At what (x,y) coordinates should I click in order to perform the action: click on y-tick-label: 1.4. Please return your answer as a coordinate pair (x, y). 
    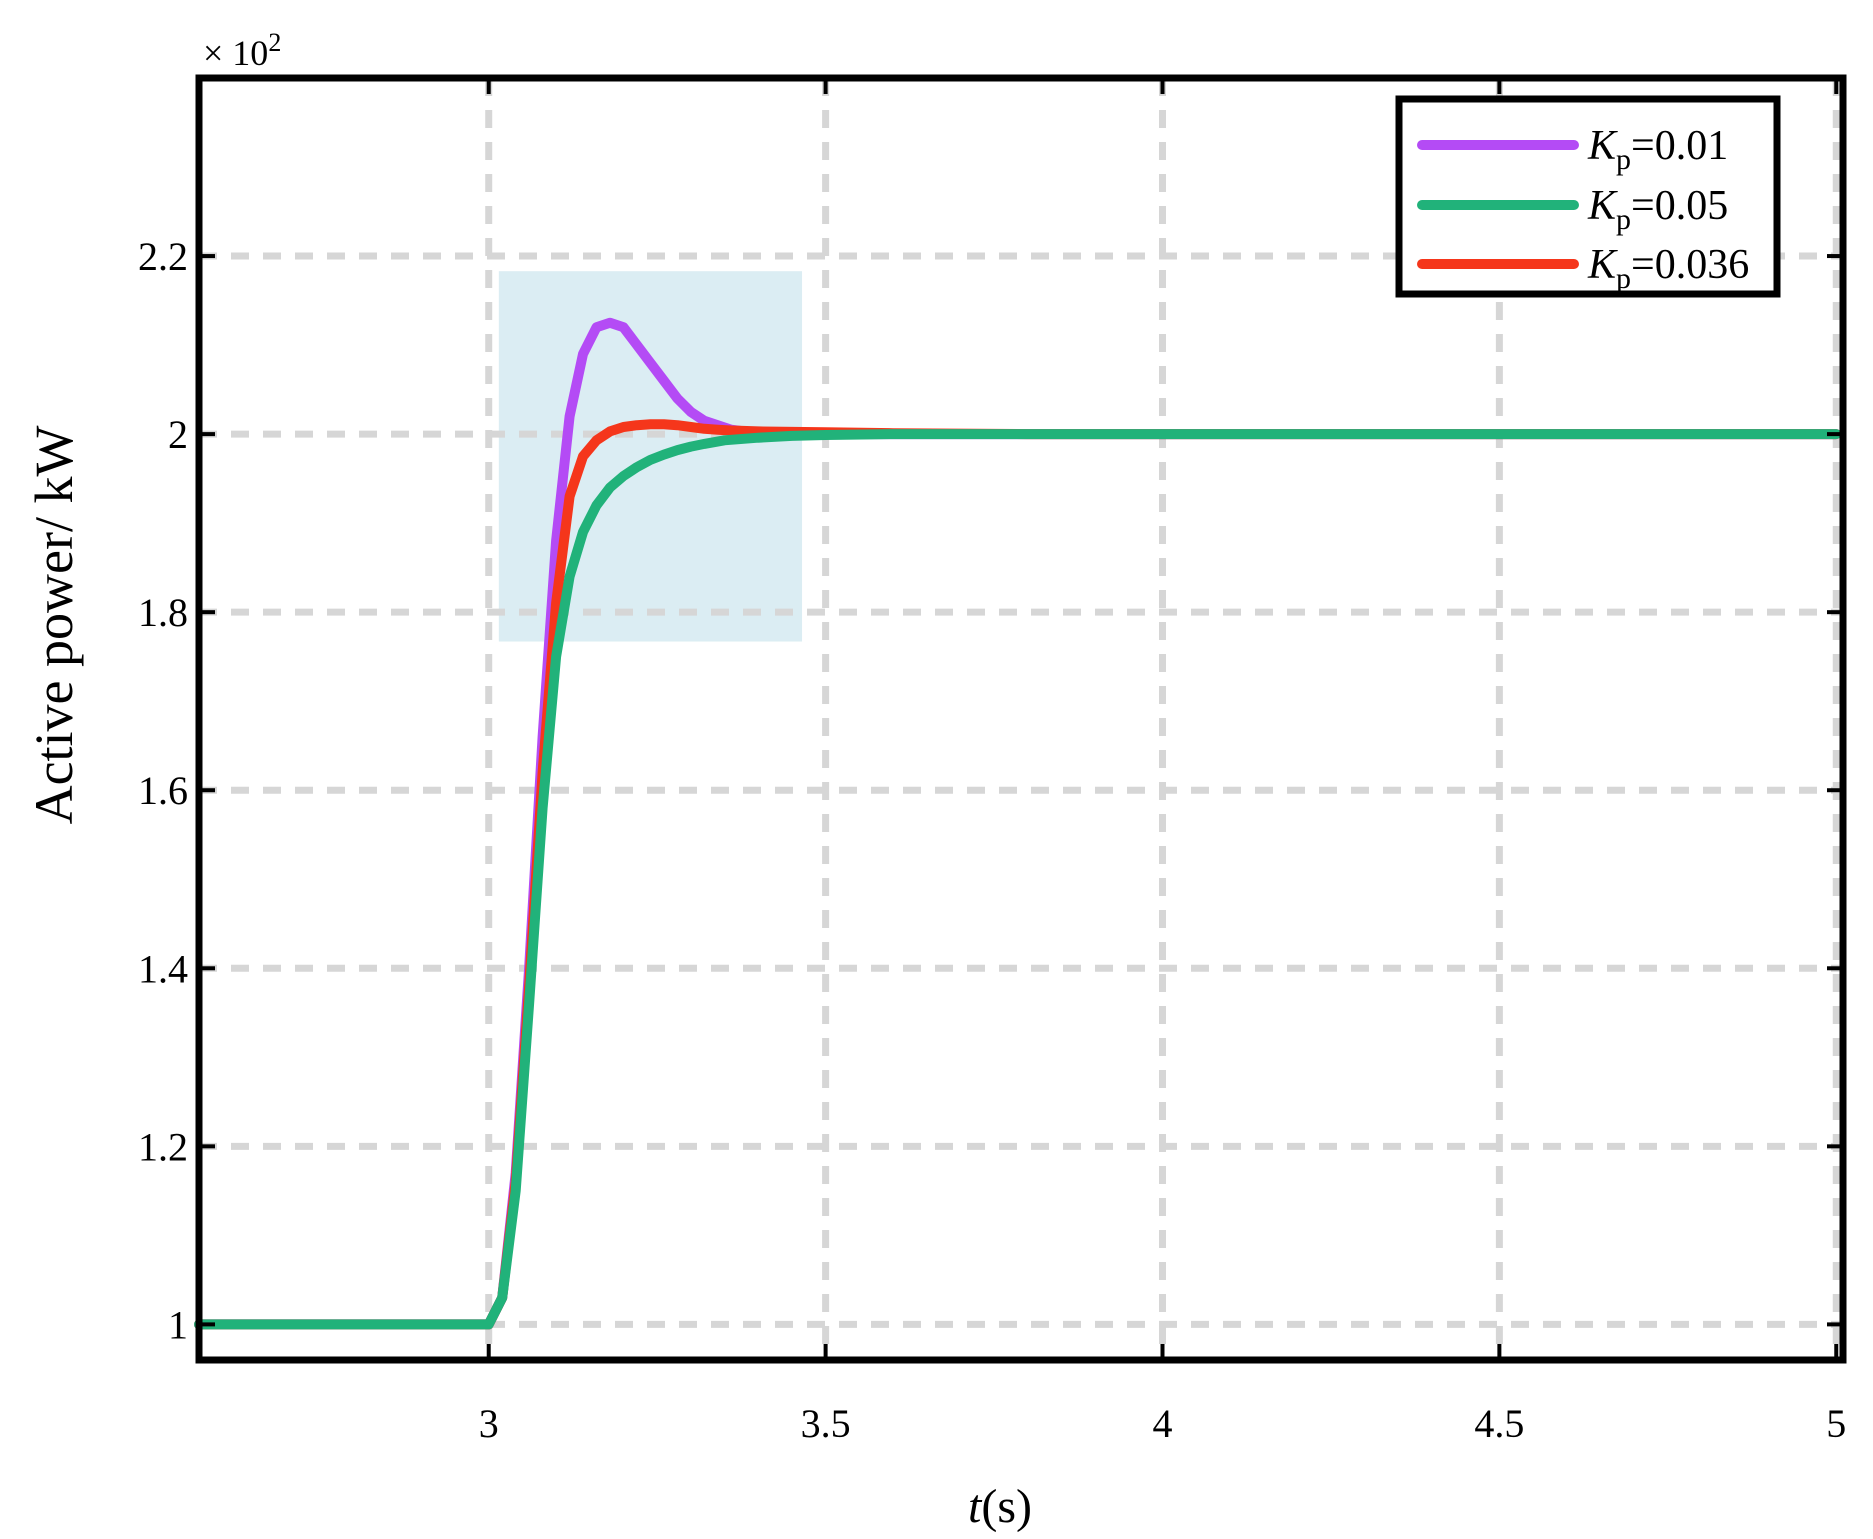
    Looking at the image, I should click on (163, 968).